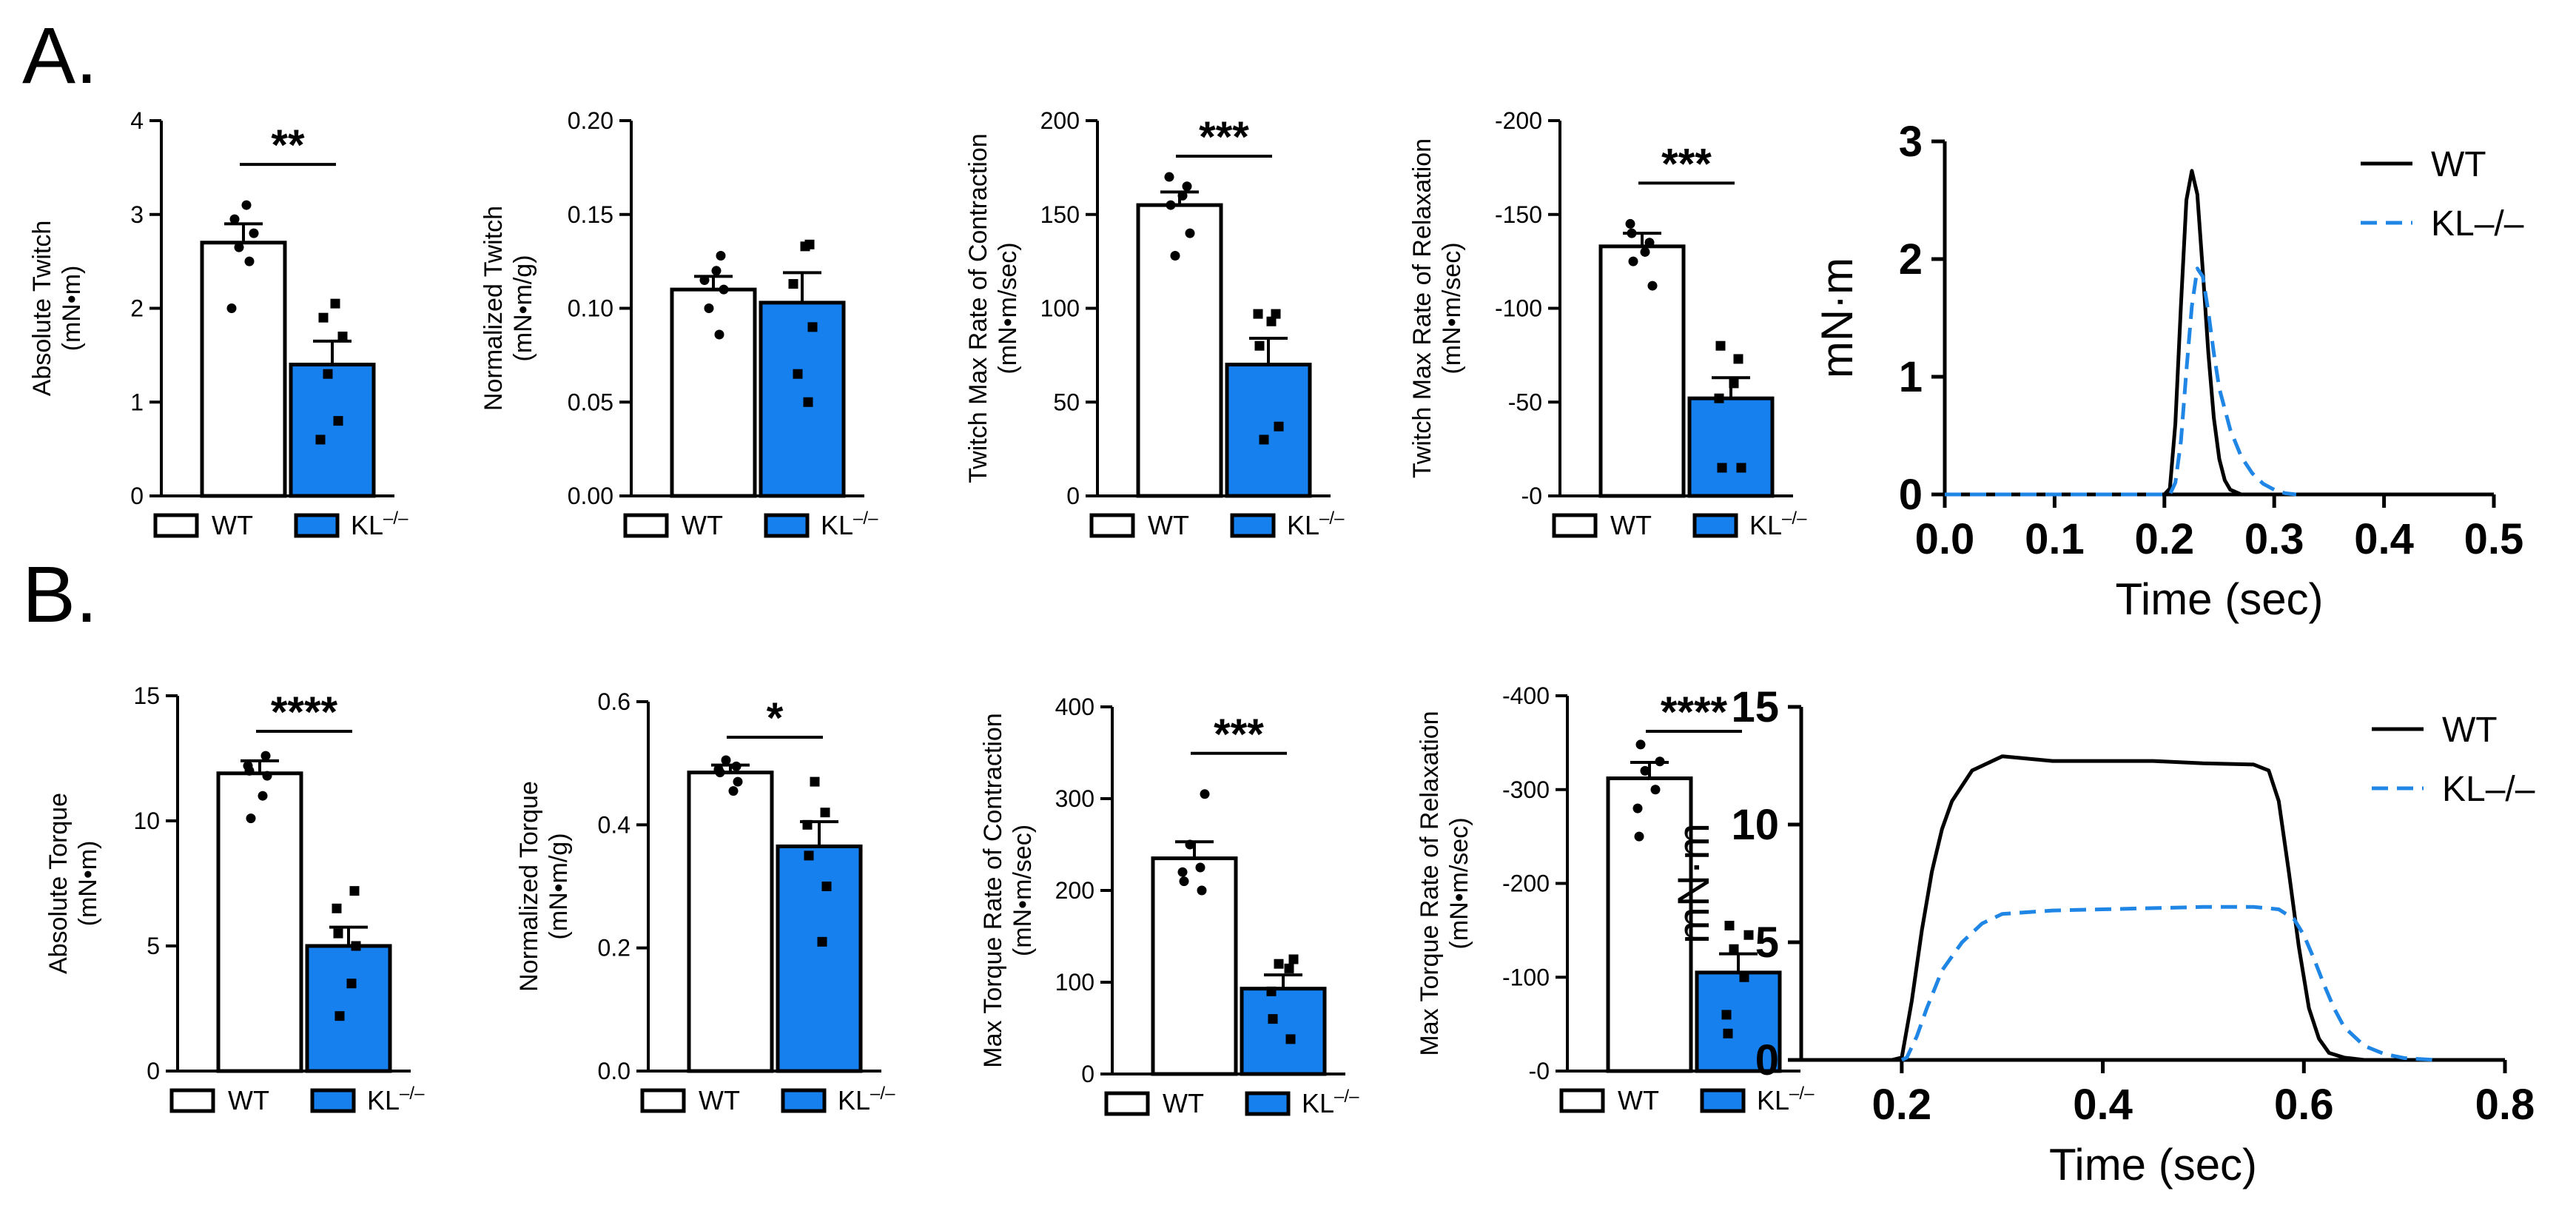  What do you see at coordinates (1060, 309) in the screenshot?
I see `y-tick-label: 100` at bounding box center [1060, 309].